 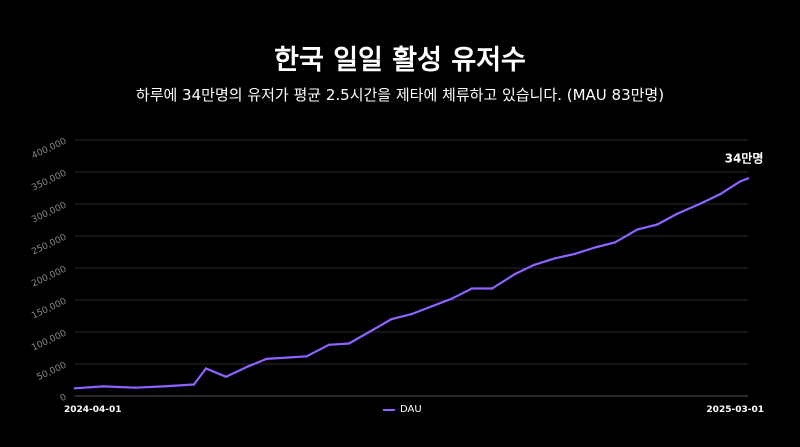 I want to click on y-tick-label: 0, so click(x=64, y=399).